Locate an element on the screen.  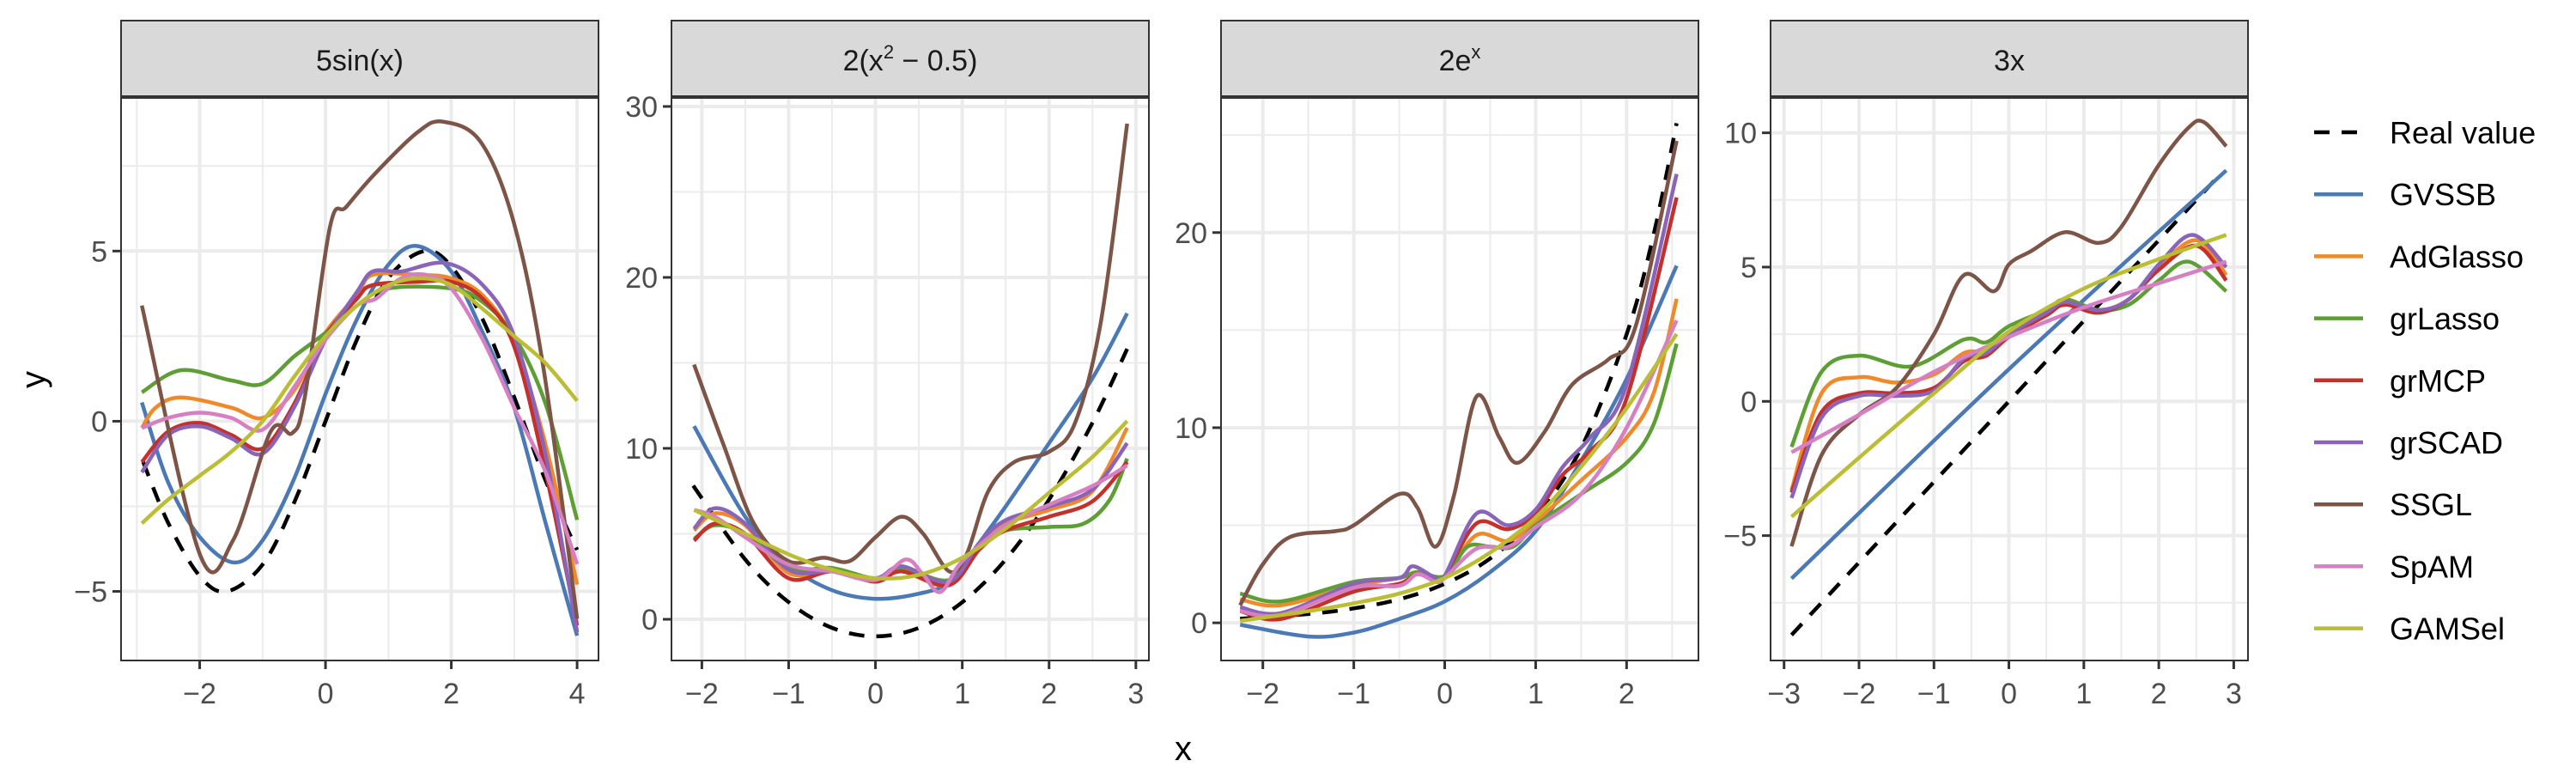
legend-item-gvssb: GVSSB is located at coordinates (2405, 194).